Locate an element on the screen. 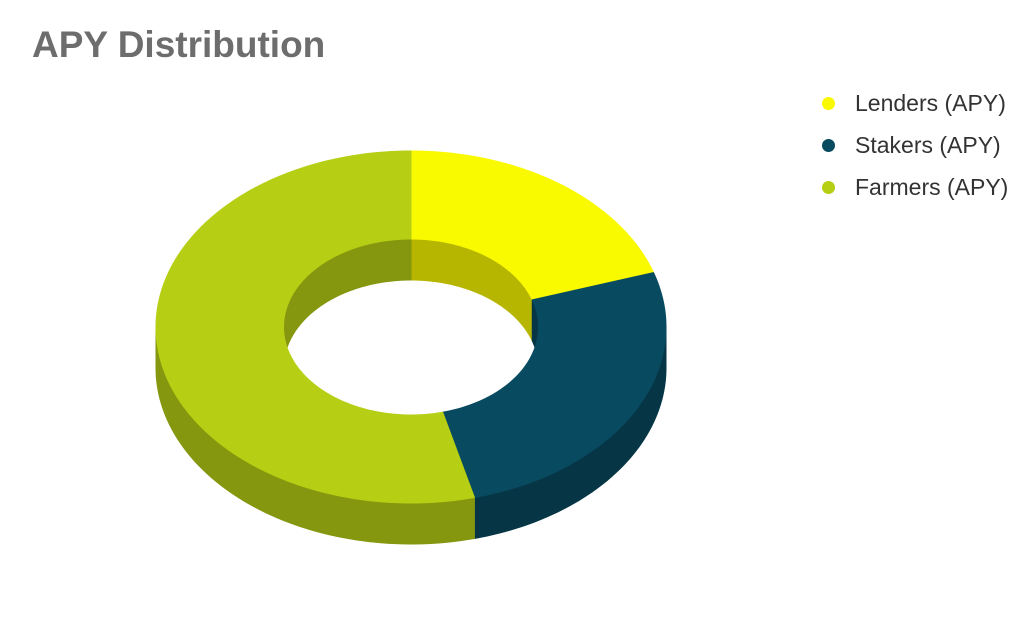  legend-label-stakers-apy: Stakers (APY) is located at coordinates (928, 144).